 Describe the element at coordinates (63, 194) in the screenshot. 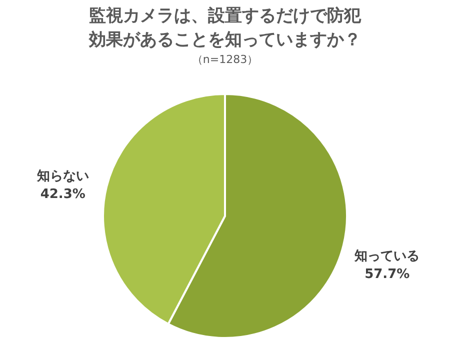

I see `data-label: 42.3%` at that location.